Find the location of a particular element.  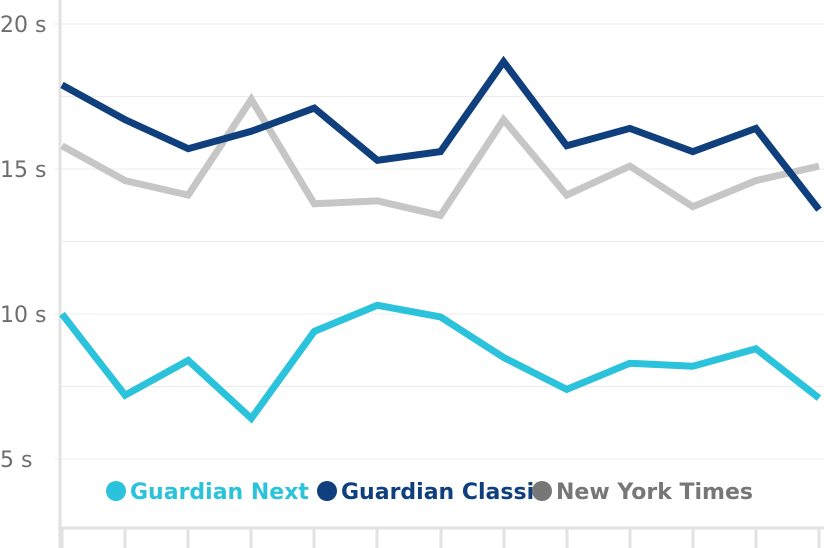

legend-label-guardian-classic: Guardian Classic is located at coordinates (444, 492).